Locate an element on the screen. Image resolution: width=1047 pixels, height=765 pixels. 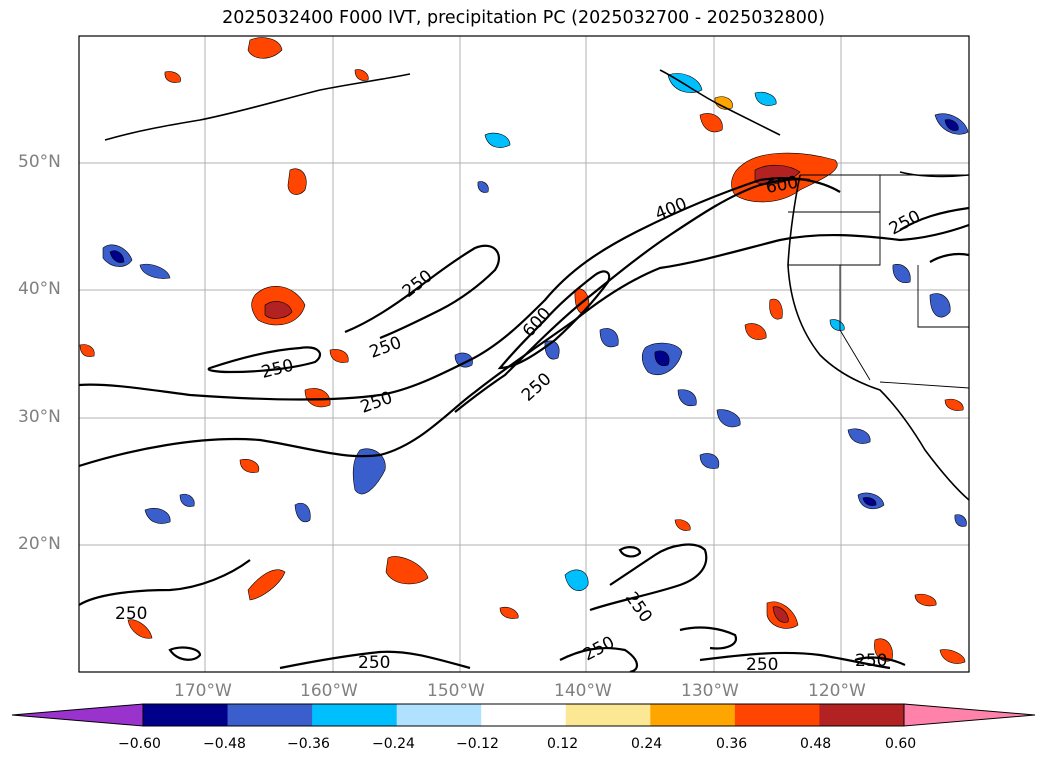
lon-label: 160°W is located at coordinates (329, 691).